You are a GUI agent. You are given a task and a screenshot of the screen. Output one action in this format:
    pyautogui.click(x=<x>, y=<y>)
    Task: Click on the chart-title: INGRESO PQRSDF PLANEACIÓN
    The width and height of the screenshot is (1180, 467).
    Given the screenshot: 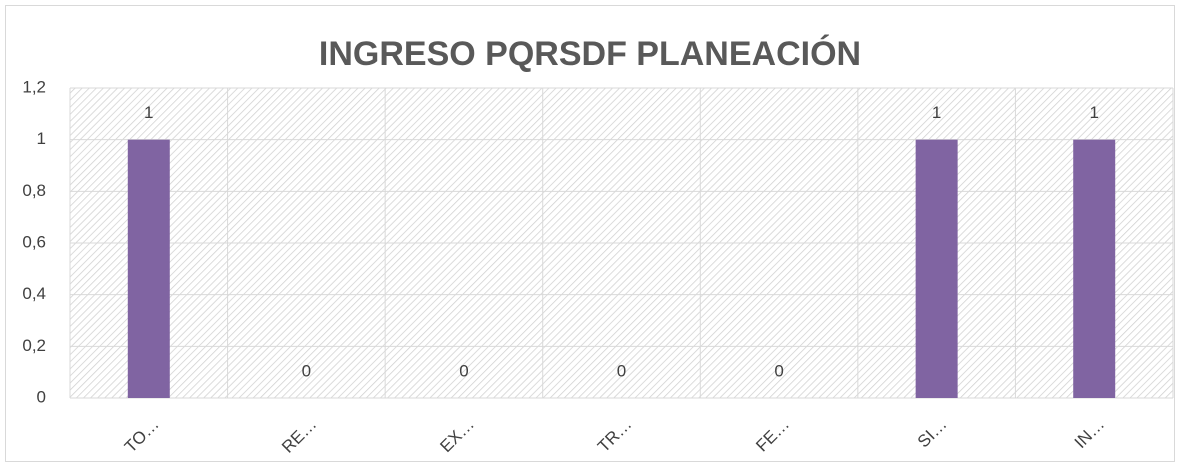 What is the action you would take?
    pyautogui.click(x=590, y=54)
    